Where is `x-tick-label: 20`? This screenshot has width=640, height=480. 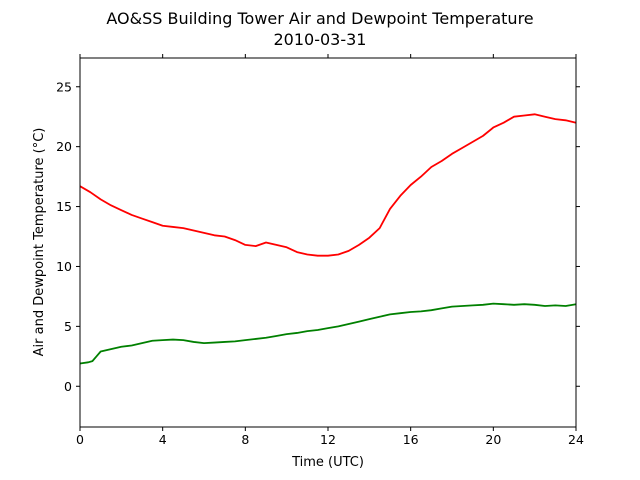 x-tick-label: 20 is located at coordinates (493, 439).